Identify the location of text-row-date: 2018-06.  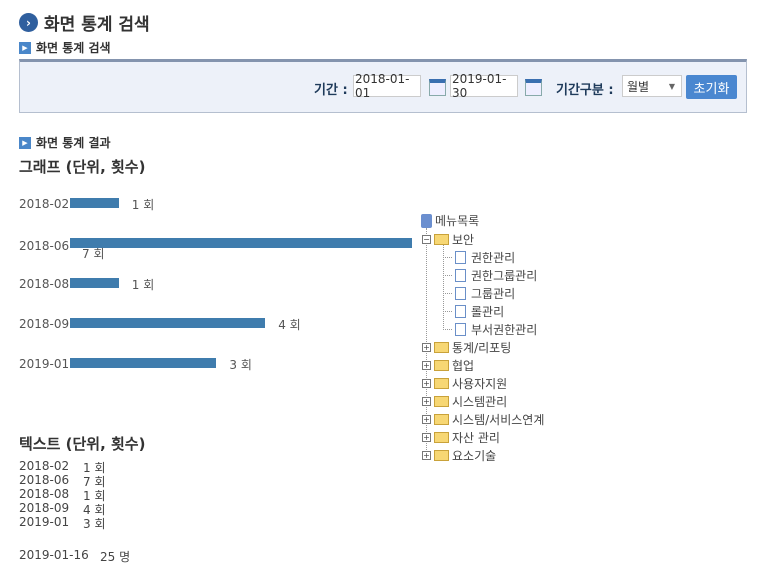
(44, 480).